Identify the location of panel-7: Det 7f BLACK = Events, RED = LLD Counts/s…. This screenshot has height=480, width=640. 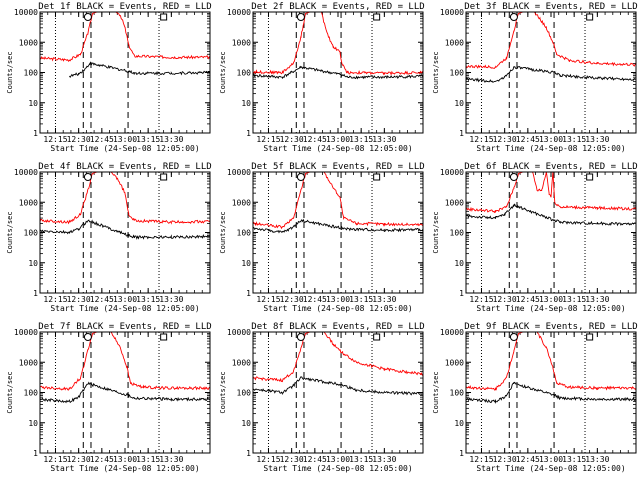
(109, 397).